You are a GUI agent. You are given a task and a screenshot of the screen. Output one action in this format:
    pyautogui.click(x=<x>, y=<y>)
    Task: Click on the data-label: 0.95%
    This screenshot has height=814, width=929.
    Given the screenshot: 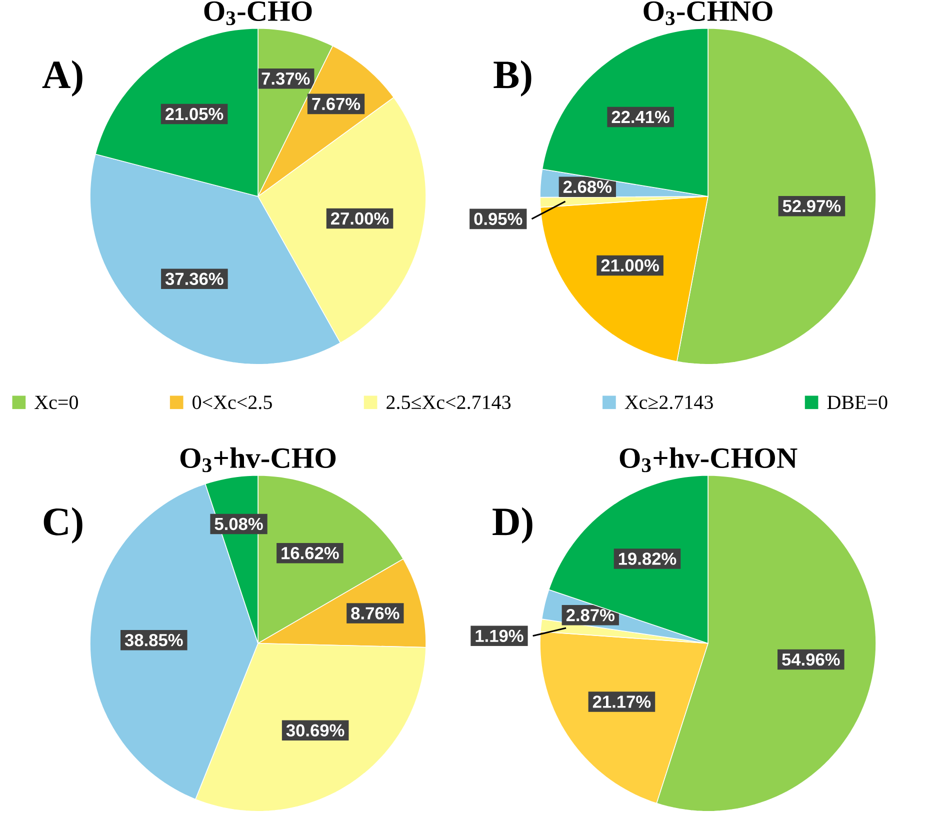 What is the action you would take?
    pyautogui.click(x=498, y=218)
    